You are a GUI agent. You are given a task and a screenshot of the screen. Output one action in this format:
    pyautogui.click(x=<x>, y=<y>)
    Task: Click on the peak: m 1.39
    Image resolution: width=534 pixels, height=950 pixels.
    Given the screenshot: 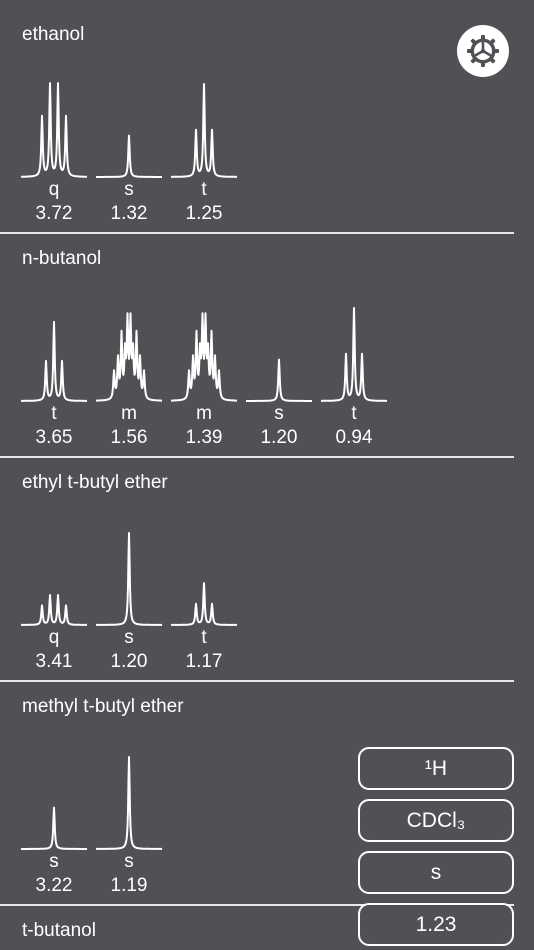 What is the action you would take?
    pyautogui.click(x=204, y=376)
    